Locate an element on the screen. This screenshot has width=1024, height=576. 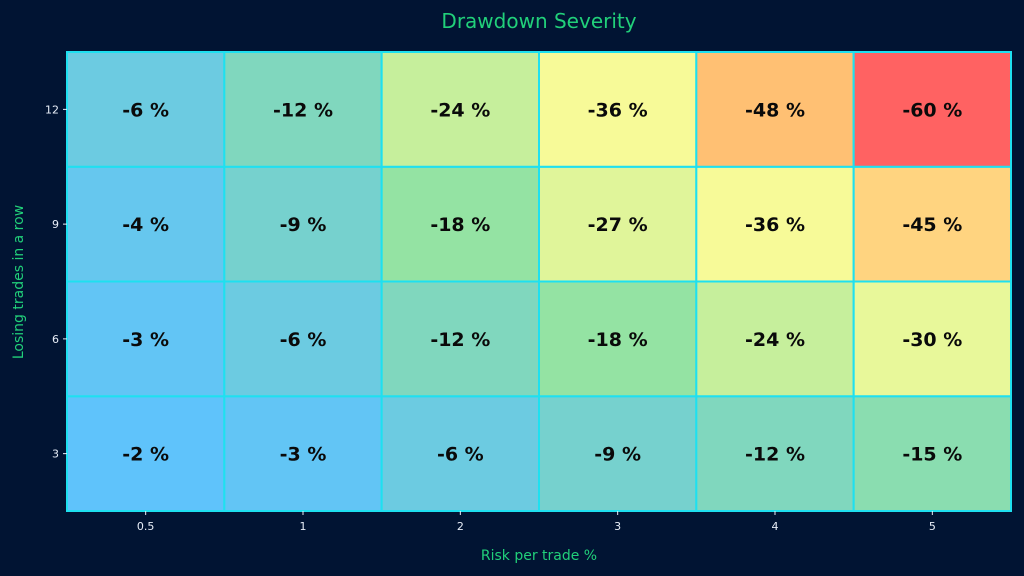
cell-value-label: -60 % is located at coordinates (932, 110).